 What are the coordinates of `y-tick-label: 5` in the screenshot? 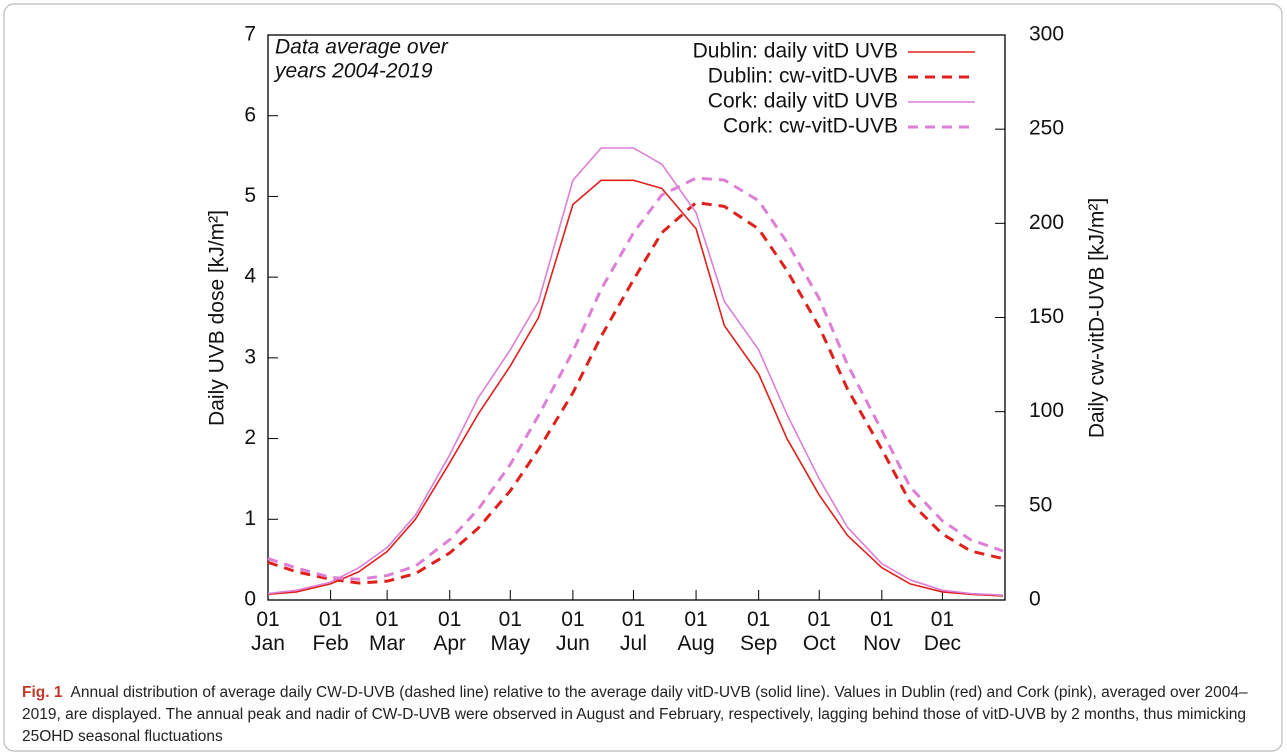 It's located at (250, 195).